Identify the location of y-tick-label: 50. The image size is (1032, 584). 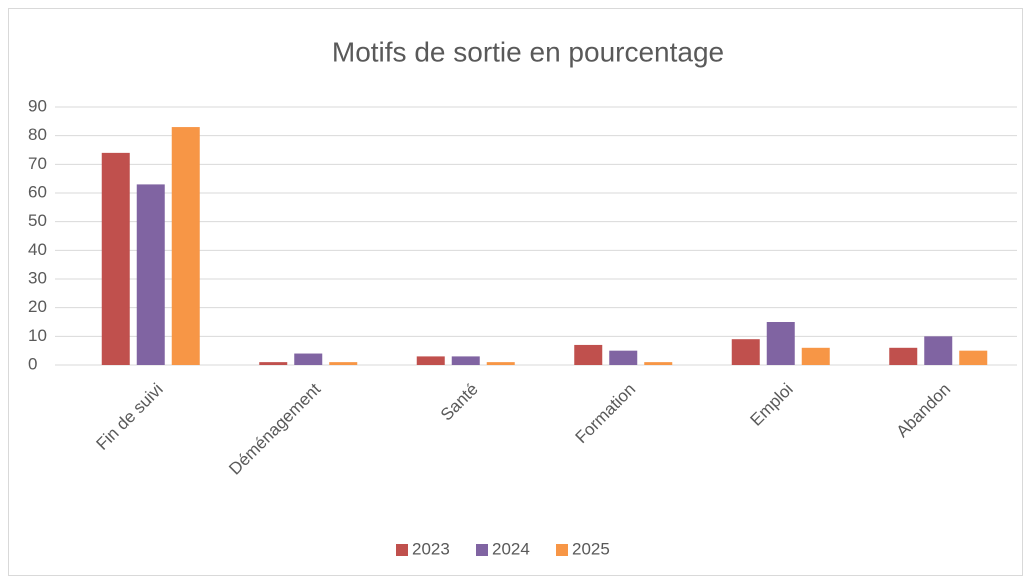
(37, 220).